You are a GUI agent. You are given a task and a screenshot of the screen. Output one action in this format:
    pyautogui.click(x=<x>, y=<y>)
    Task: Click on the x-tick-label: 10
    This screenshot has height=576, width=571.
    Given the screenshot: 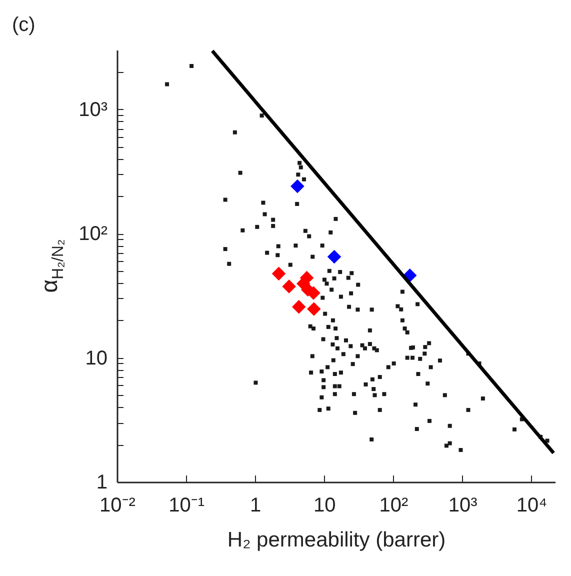 What is the action you would take?
    pyautogui.click(x=325, y=505)
    